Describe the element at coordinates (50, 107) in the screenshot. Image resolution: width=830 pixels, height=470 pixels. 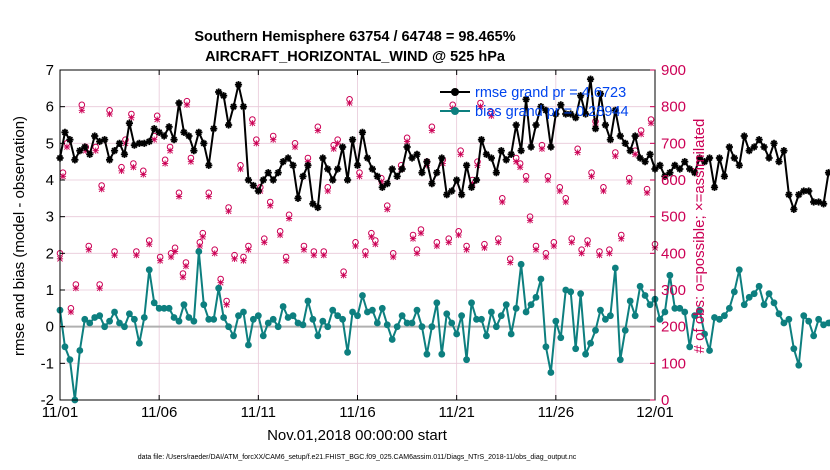
I see `y-tick-label-left: 6` at that location.